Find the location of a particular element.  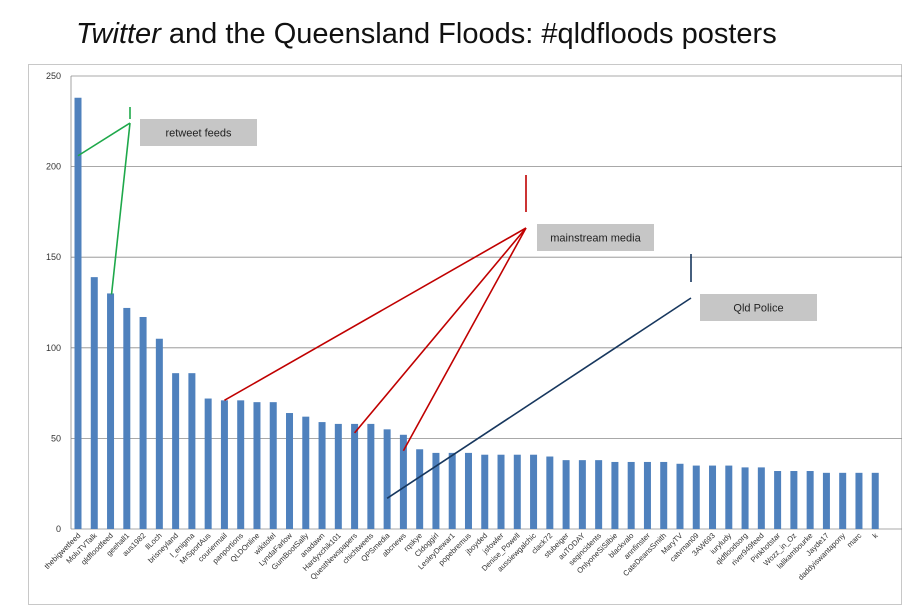

bar-clack72 is located at coordinates (550, 492).